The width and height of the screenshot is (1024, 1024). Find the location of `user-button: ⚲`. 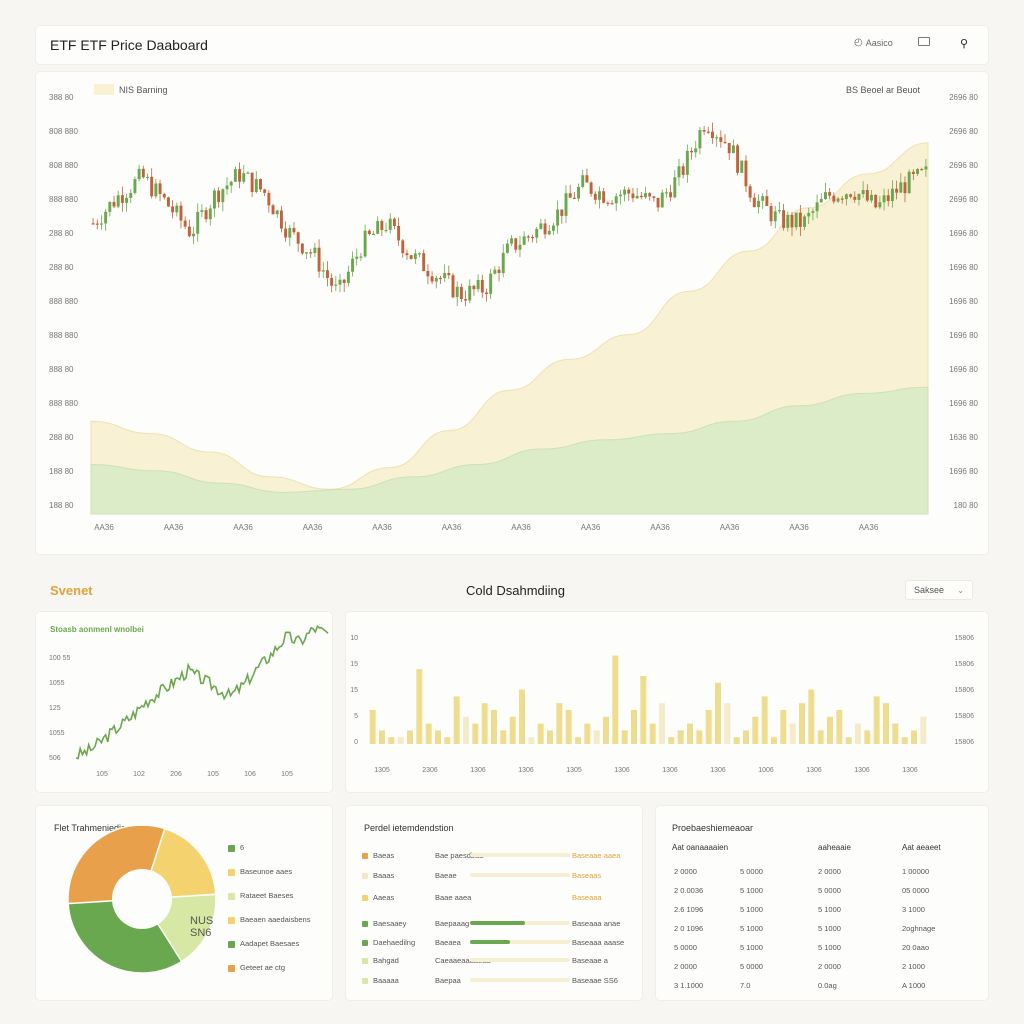

user-button: ⚲ is located at coordinates (964, 43).